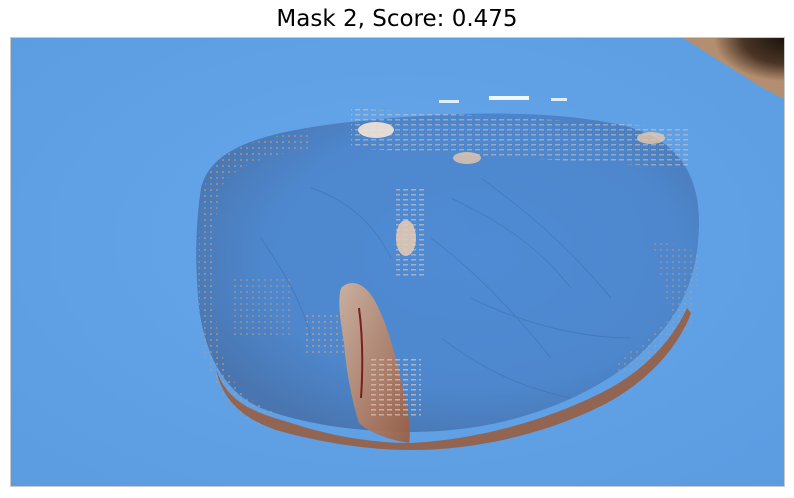 The image size is (794, 498). Describe the element at coordinates (733, 69) in the screenshot. I see `unmasked-corner` at that location.